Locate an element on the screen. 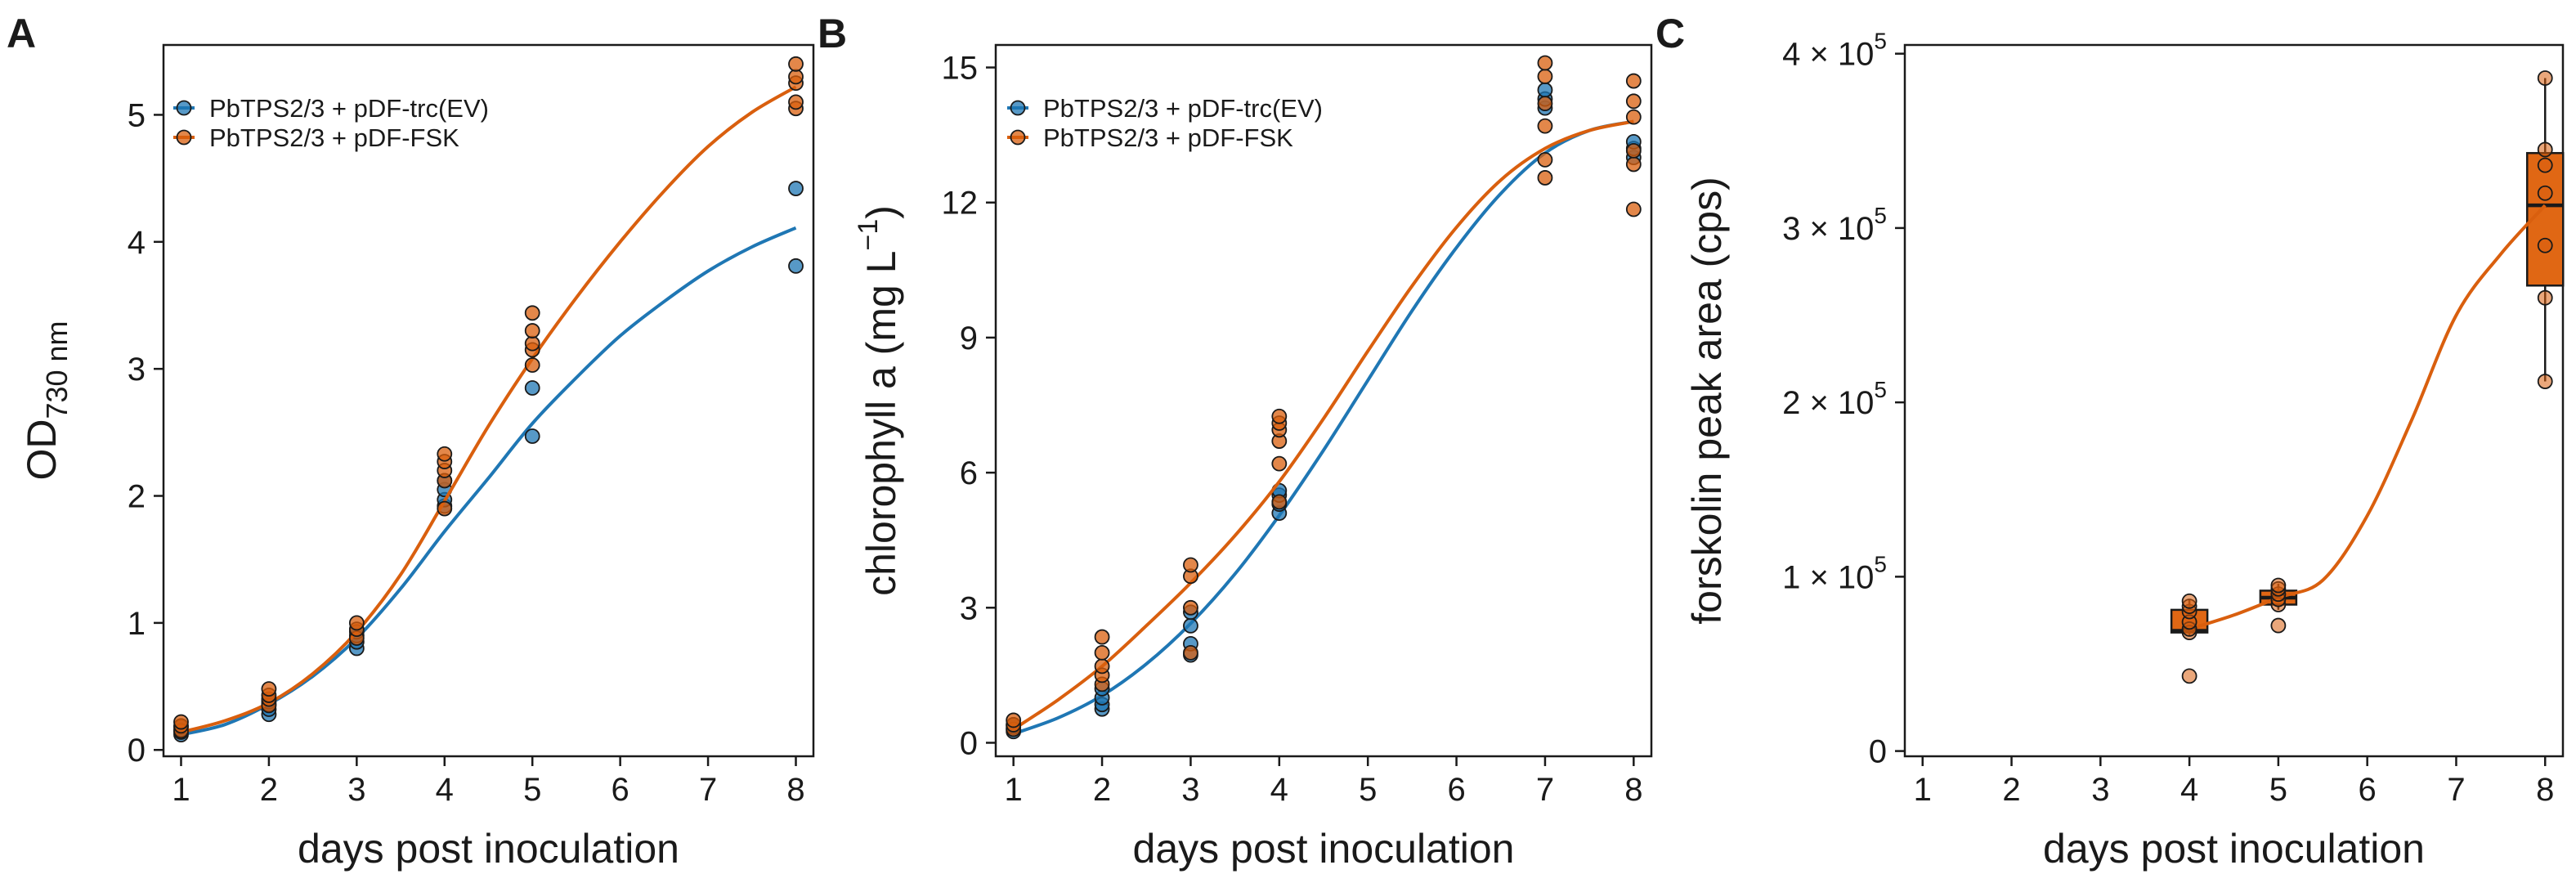 The width and height of the screenshot is (2576, 892). x-tick-label: 6 is located at coordinates (620, 790).